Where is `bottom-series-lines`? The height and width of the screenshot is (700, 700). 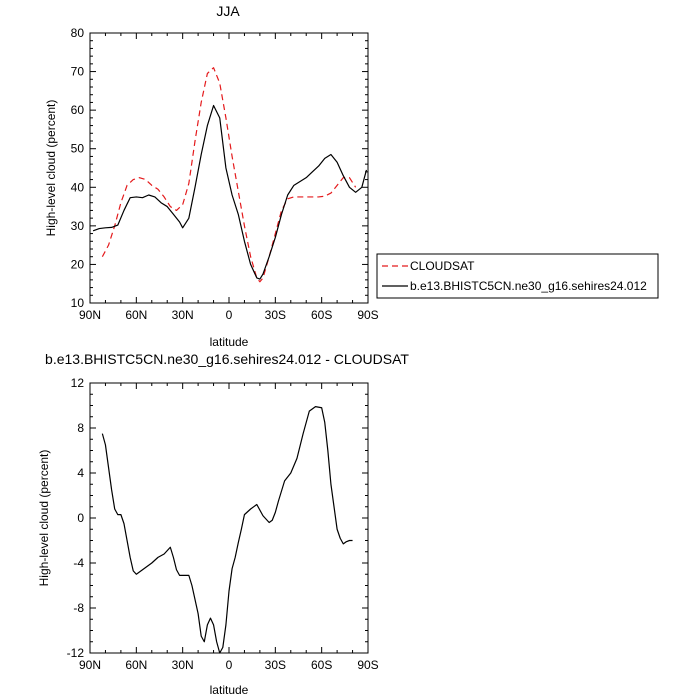
bottom-series-lines is located at coordinates (227, 530).